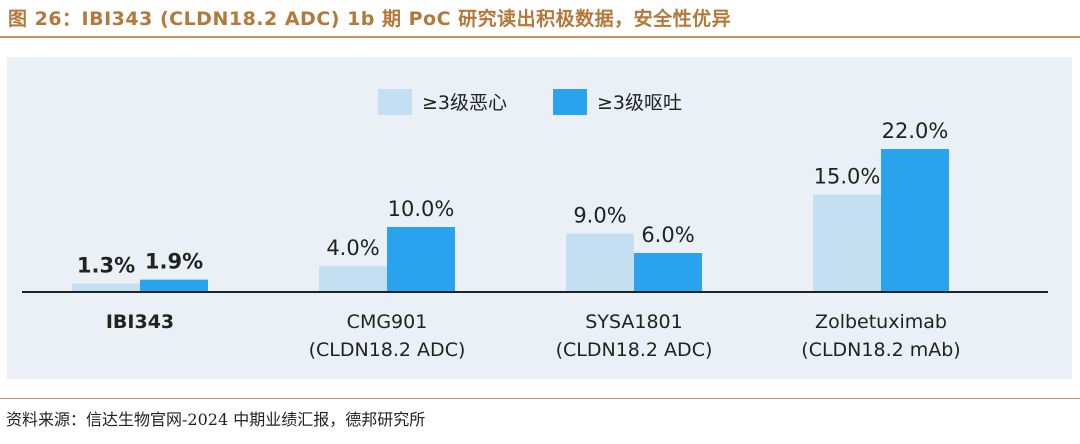 Image resolution: width=1080 pixels, height=444 pixels. I want to click on source-note: 资料来源：信达生物官网-2024 中期业绩汇报，德邦研究所, so click(216, 419).